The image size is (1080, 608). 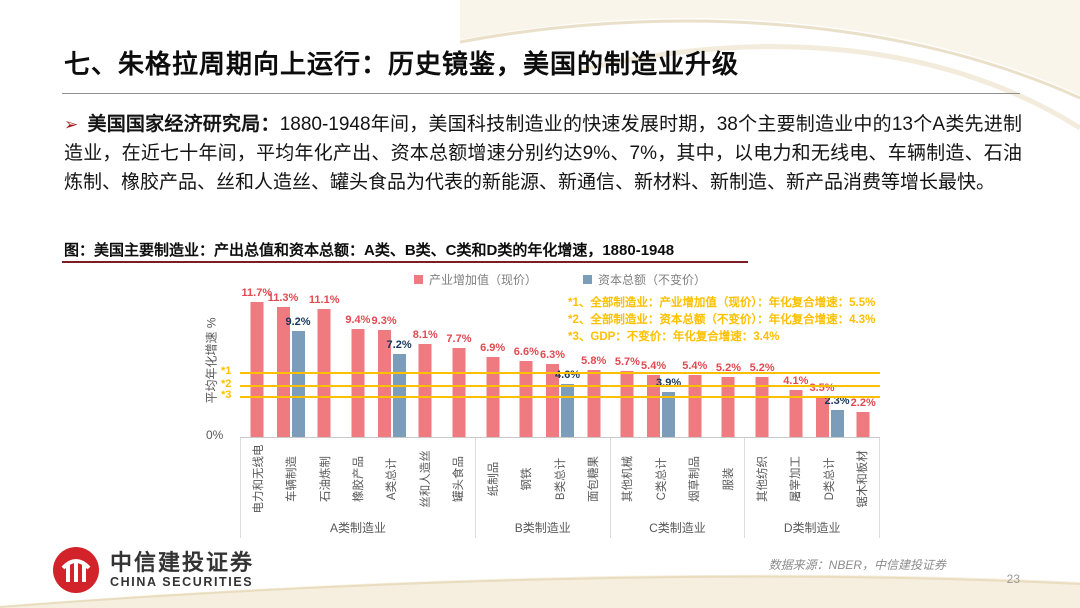 What do you see at coordinates (182, 582) in the screenshot?
I see `logo-name-en: CHINA SECURITIES` at bounding box center [182, 582].